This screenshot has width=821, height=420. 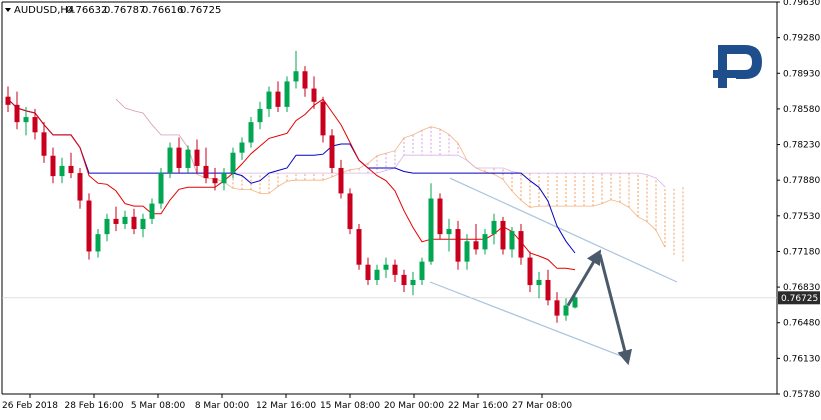 I want to click on forecast-arrows, so click(x=599, y=307).